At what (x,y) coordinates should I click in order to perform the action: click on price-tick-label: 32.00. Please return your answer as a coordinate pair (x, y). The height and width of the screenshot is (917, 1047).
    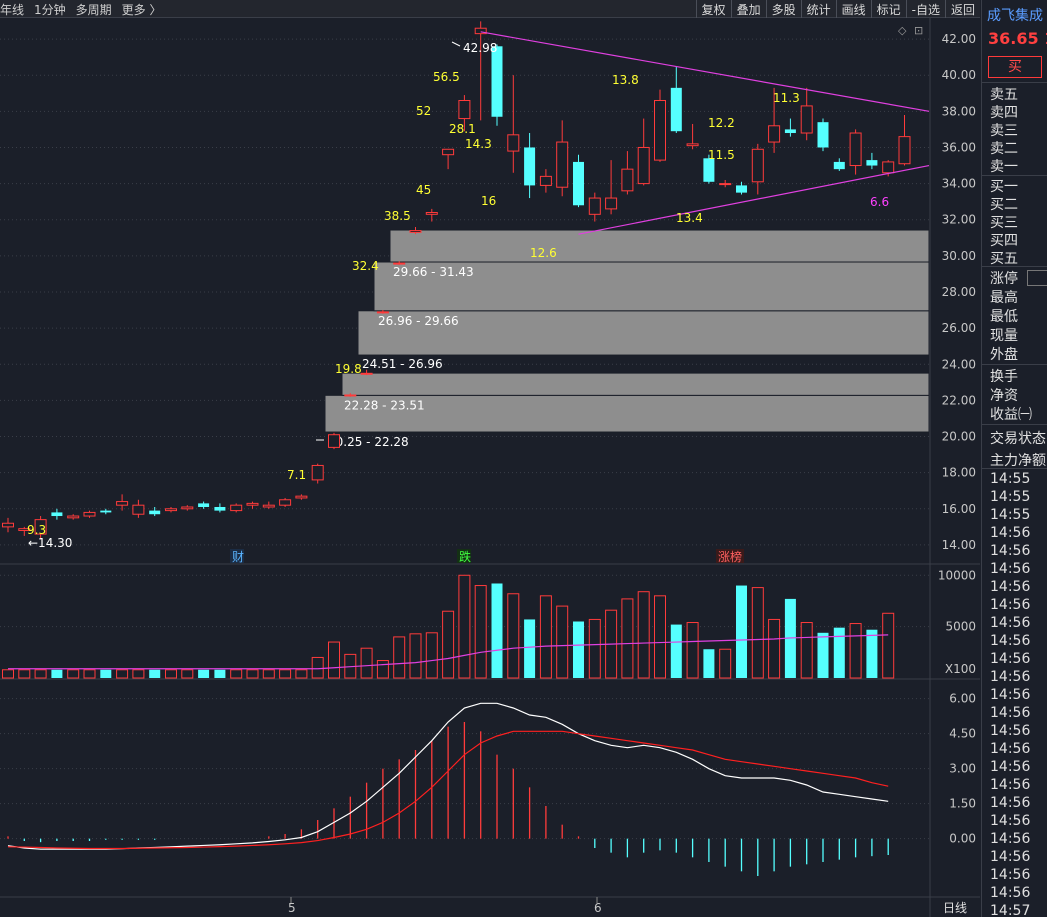
    Looking at the image, I should click on (959, 220).